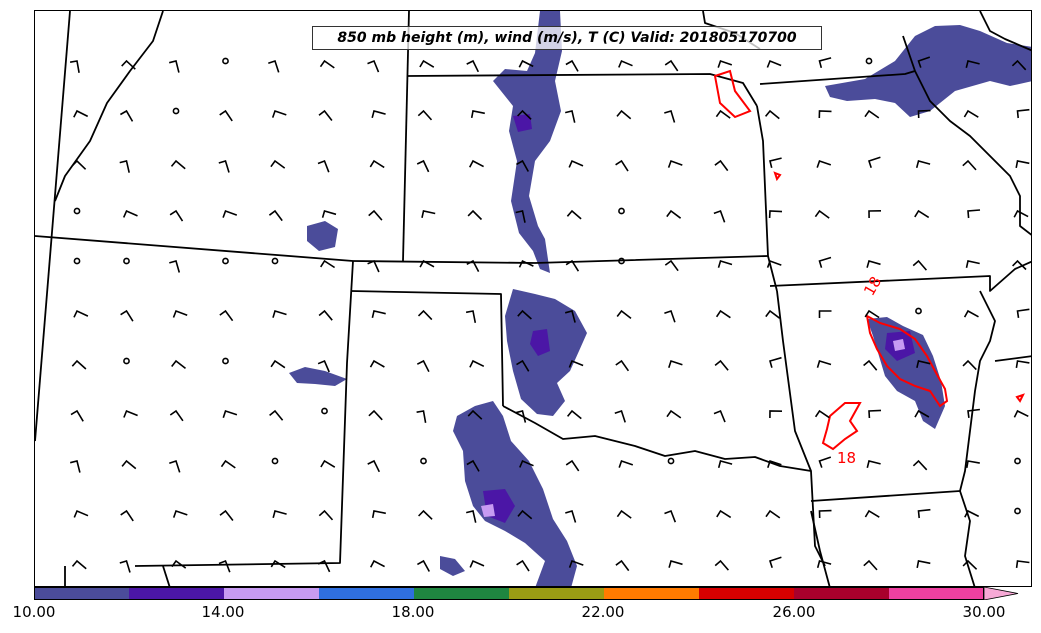 The width and height of the screenshot is (1041, 633). I want to click on border-ok-ar, so click(801, 428).